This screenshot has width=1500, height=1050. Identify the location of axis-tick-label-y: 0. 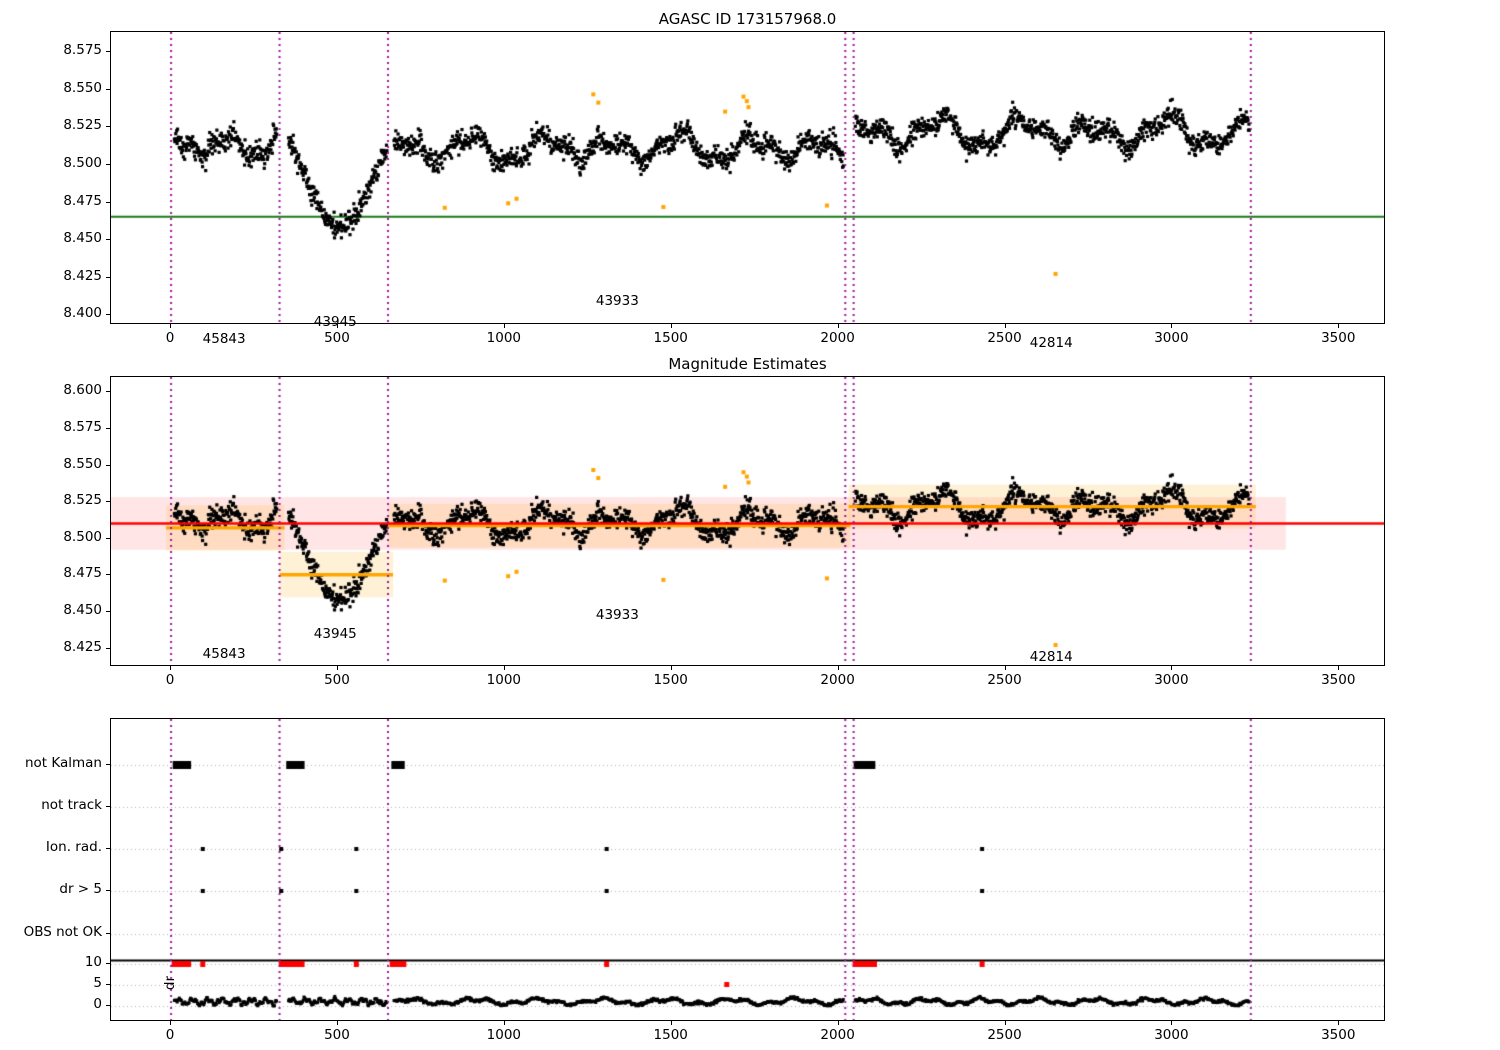
(97, 1004).